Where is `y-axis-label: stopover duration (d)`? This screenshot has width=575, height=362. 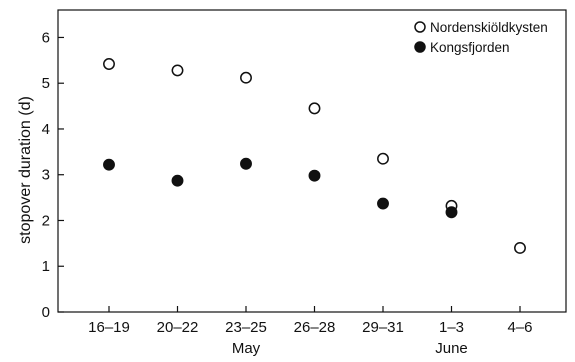
y-axis-label: stopover duration (d) is located at coordinates (25, 170).